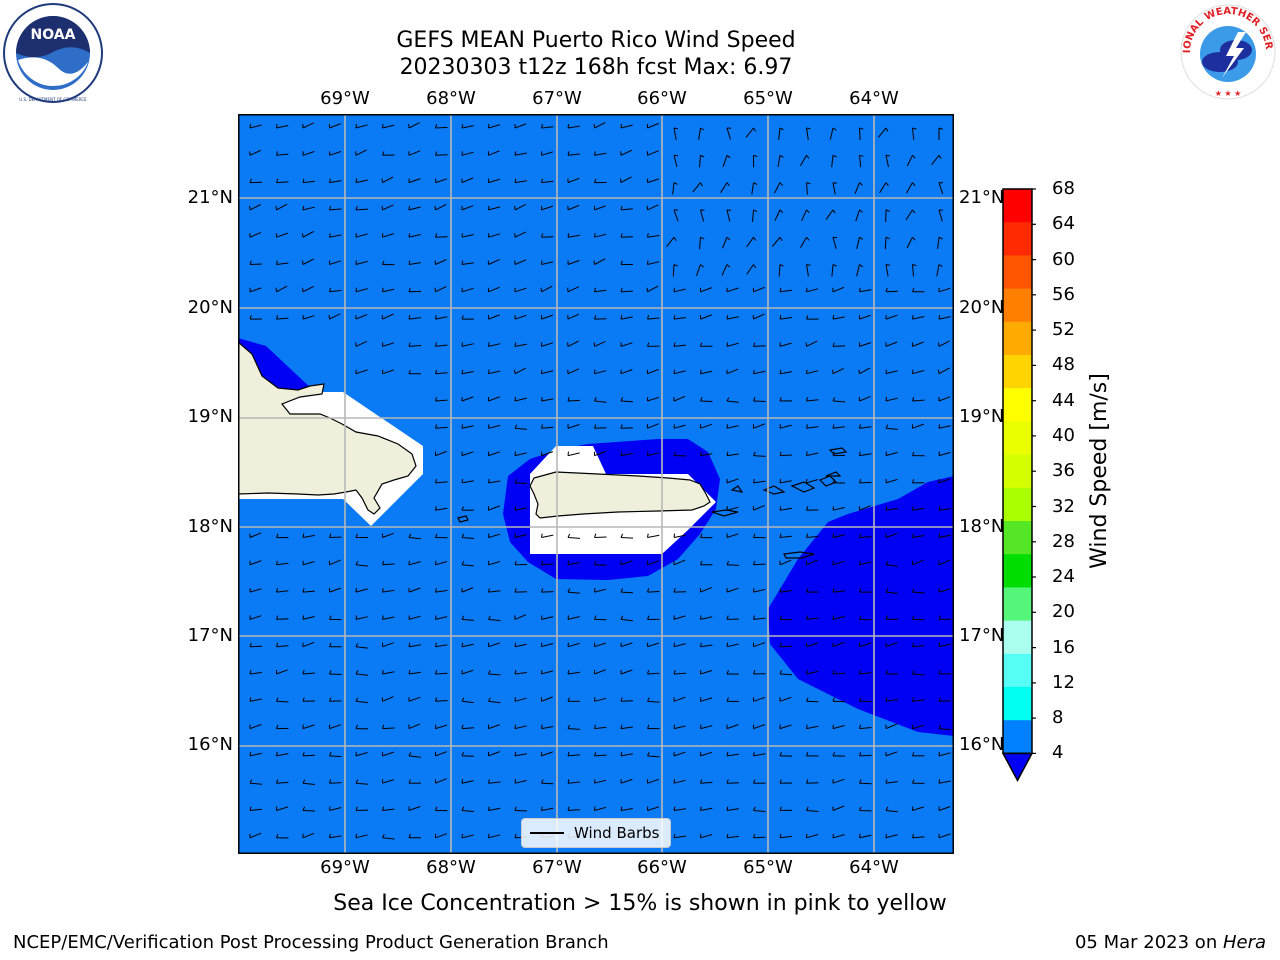 The height and width of the screenshot is (960, 1280). Describe the element at coordinates (1063, 330) in the screenshot. I see `colorbar-tick-label: 52` at that location.